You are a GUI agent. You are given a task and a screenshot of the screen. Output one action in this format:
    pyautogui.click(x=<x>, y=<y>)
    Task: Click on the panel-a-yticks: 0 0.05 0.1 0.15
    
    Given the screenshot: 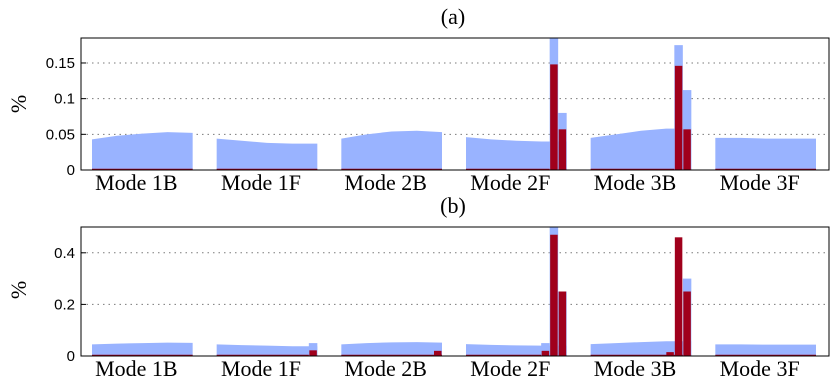 What is the action you would take?
    pyautogui.click(x=66, y=117)
    